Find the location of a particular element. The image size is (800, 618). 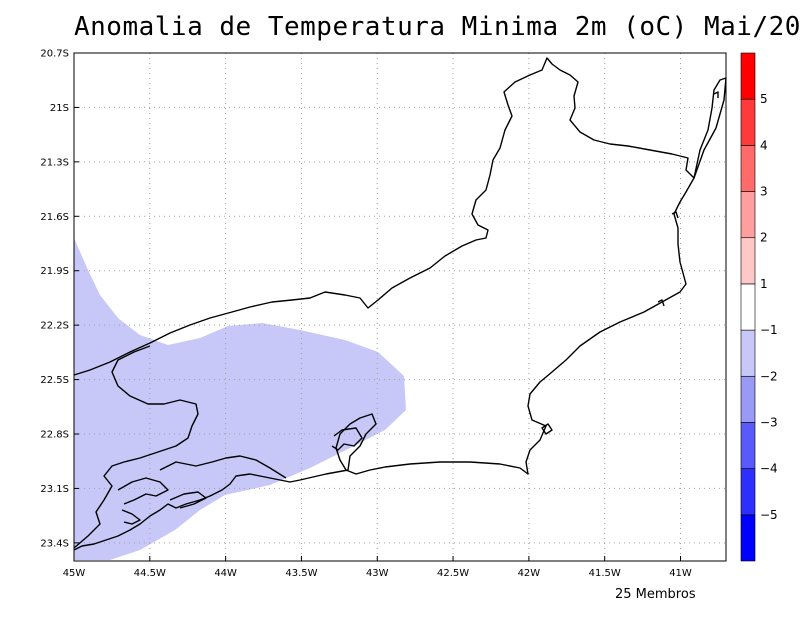

y-tick-label-7: 22.8S is located at coordinates (54, 435).